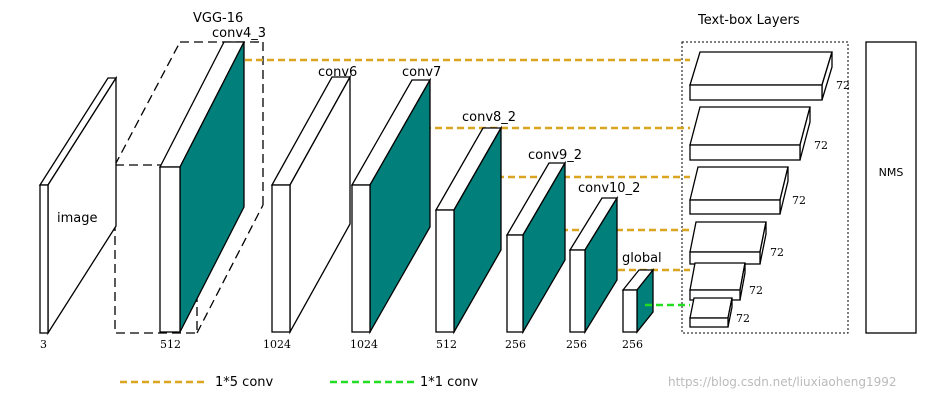 The height and width of the screenshot is (400, 943). What do you see at coordinates (421, 72) in the screenshot?
I see `layer-name: conv7` at bounding box center [421, 72].